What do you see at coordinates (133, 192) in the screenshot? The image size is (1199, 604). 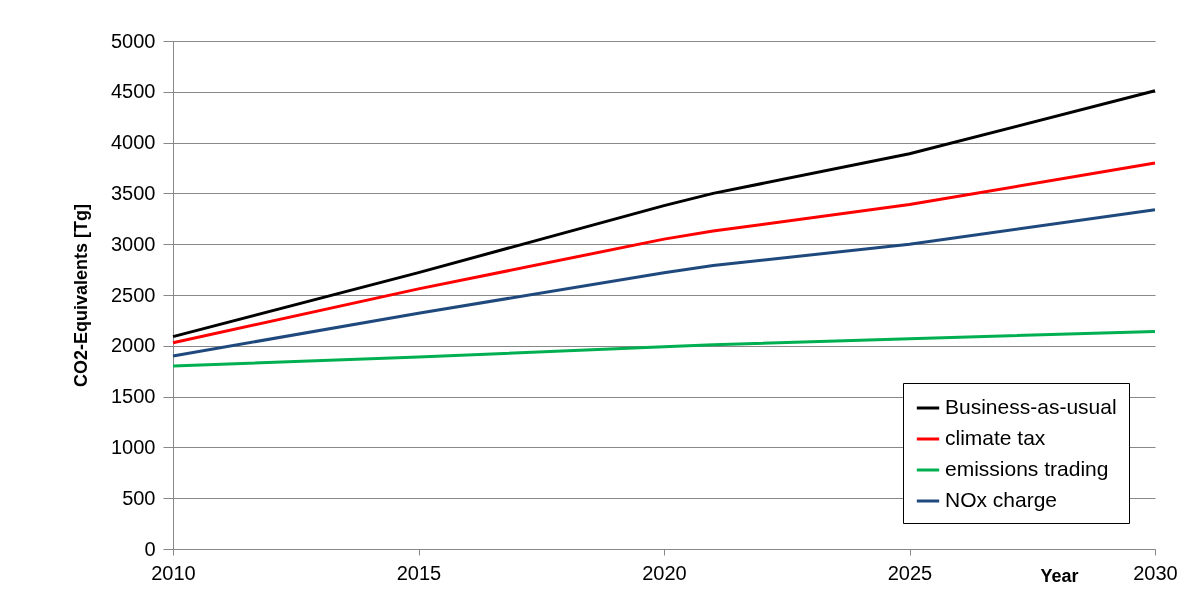 I see `y-tick-label: 3500` at bounding box center [133, 192].